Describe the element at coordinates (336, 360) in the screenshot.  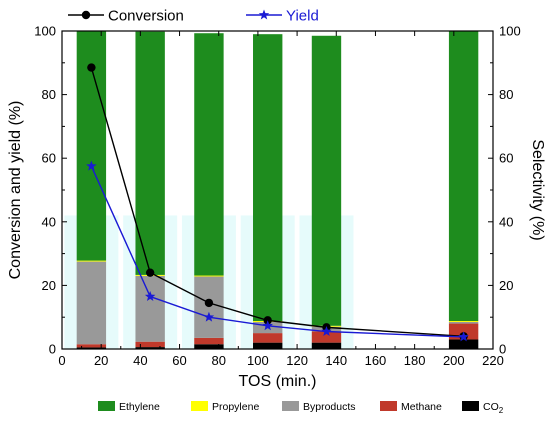
I see `x-tick-label: 140` at that location.